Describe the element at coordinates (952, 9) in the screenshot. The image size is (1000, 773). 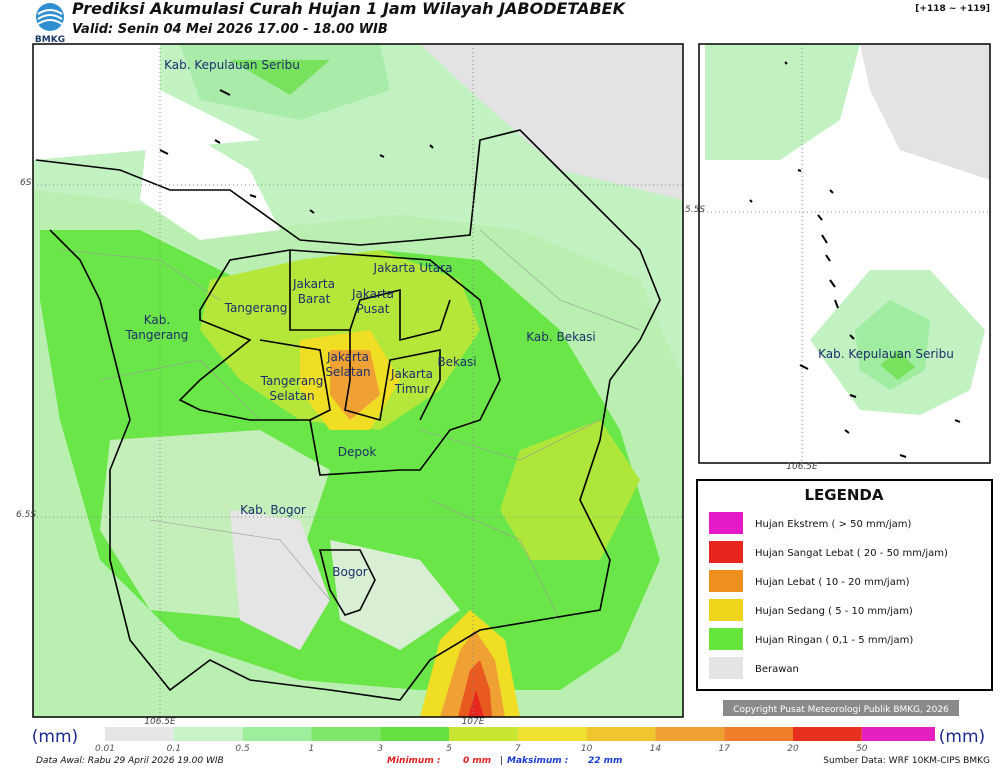
I see `version: [+118 ~ +119]` at that location.